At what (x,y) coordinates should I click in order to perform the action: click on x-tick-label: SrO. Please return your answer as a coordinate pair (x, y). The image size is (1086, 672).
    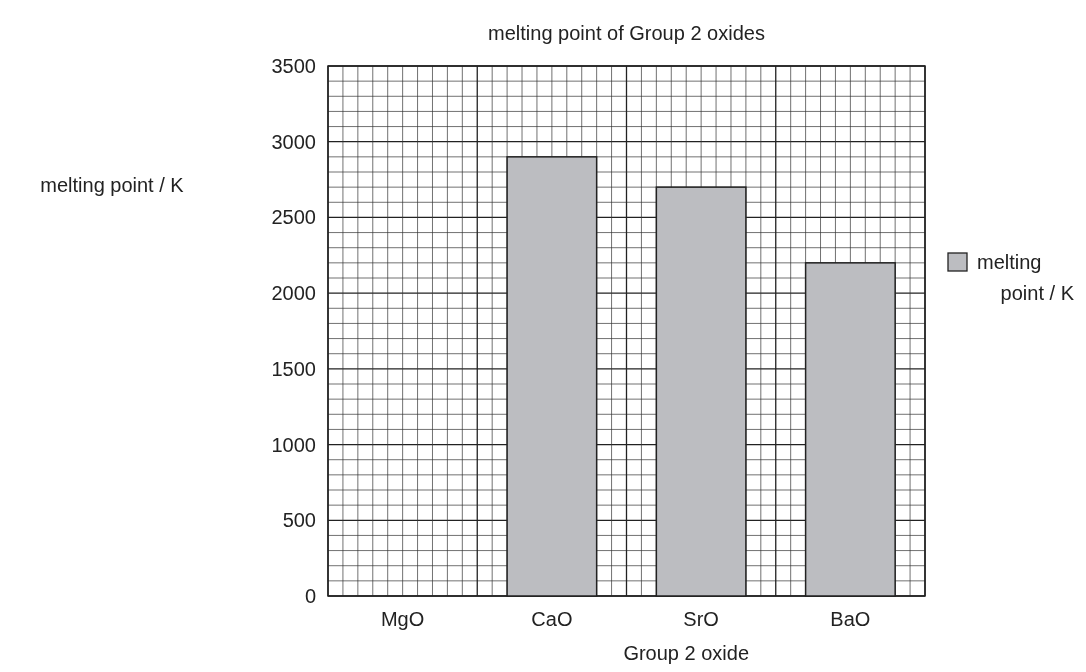
    Looking at the image, I should click on (701, 619).